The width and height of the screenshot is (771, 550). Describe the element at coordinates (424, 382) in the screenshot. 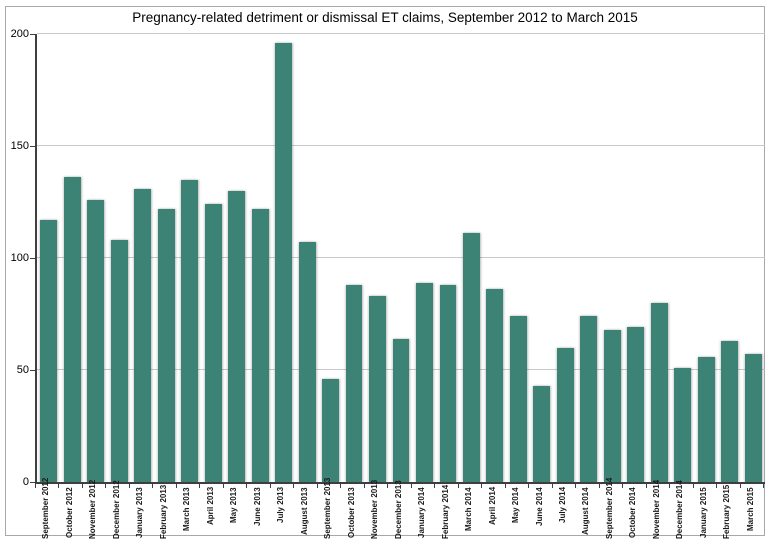

I see `bar-January 2014` at that location.